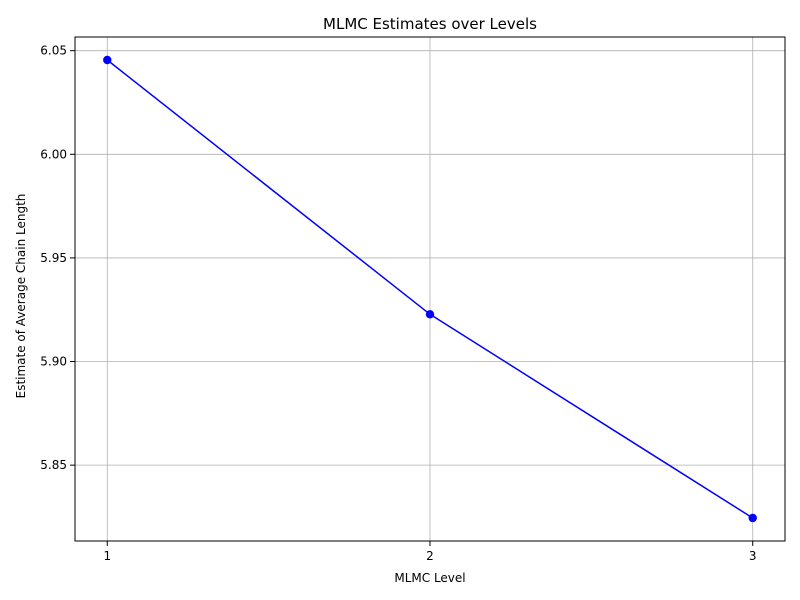  Describe the element at coordinates (53, 154) in the screenshot. I see `y-tick-label: 6.00` at that location.